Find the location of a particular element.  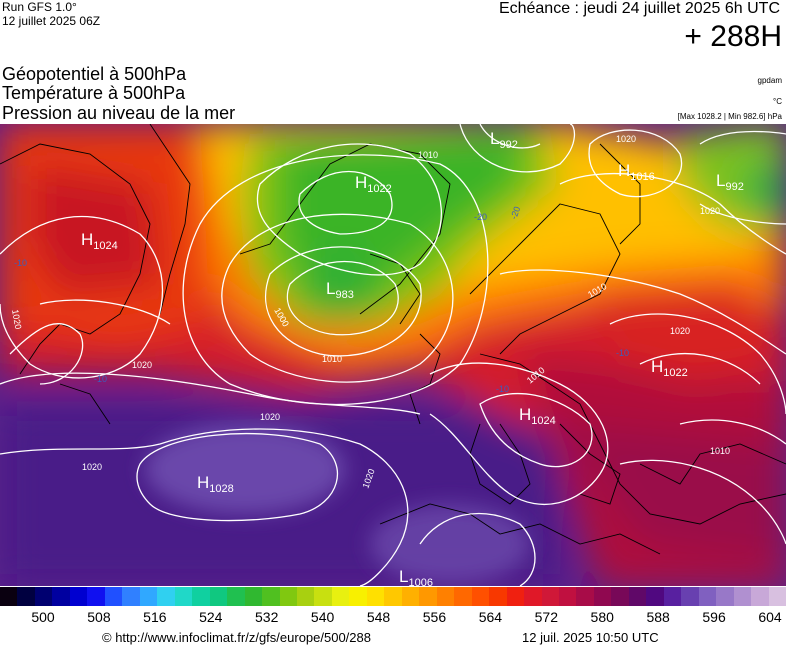

pressure-center: L1006 is located at coordinates (416, 576).